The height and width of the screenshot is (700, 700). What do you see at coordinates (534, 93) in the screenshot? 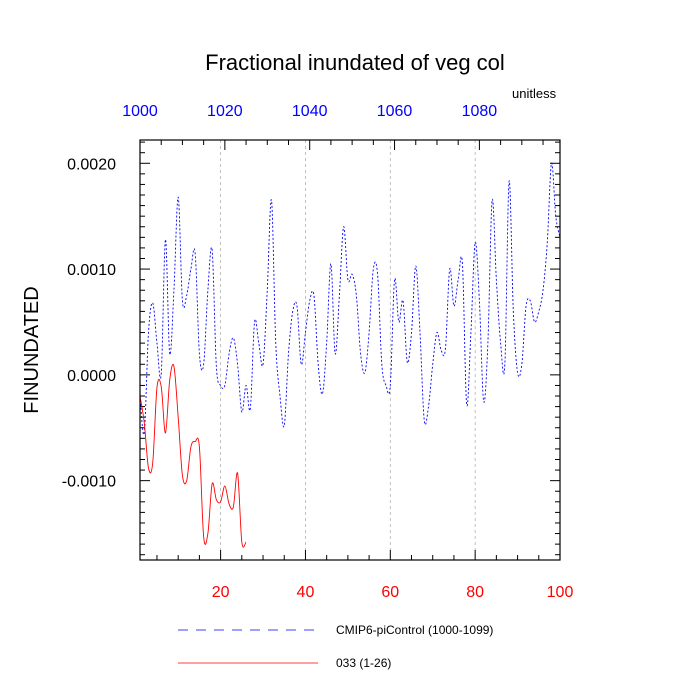
I see `units-label: unitless` at bounding box center [534, 93].